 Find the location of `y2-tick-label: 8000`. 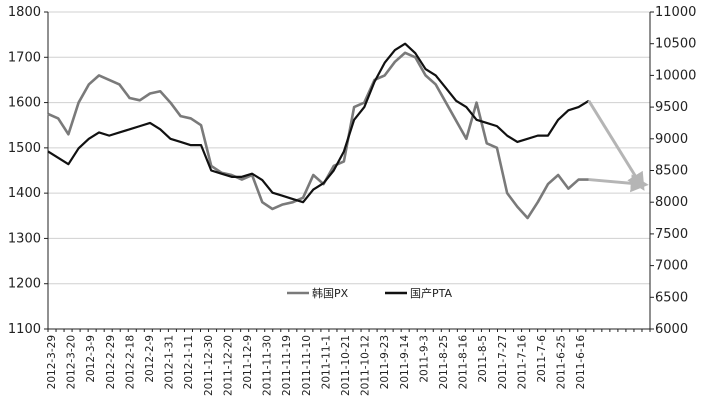

y2-tick-label: 8000 is located at coordinates (671, 202).